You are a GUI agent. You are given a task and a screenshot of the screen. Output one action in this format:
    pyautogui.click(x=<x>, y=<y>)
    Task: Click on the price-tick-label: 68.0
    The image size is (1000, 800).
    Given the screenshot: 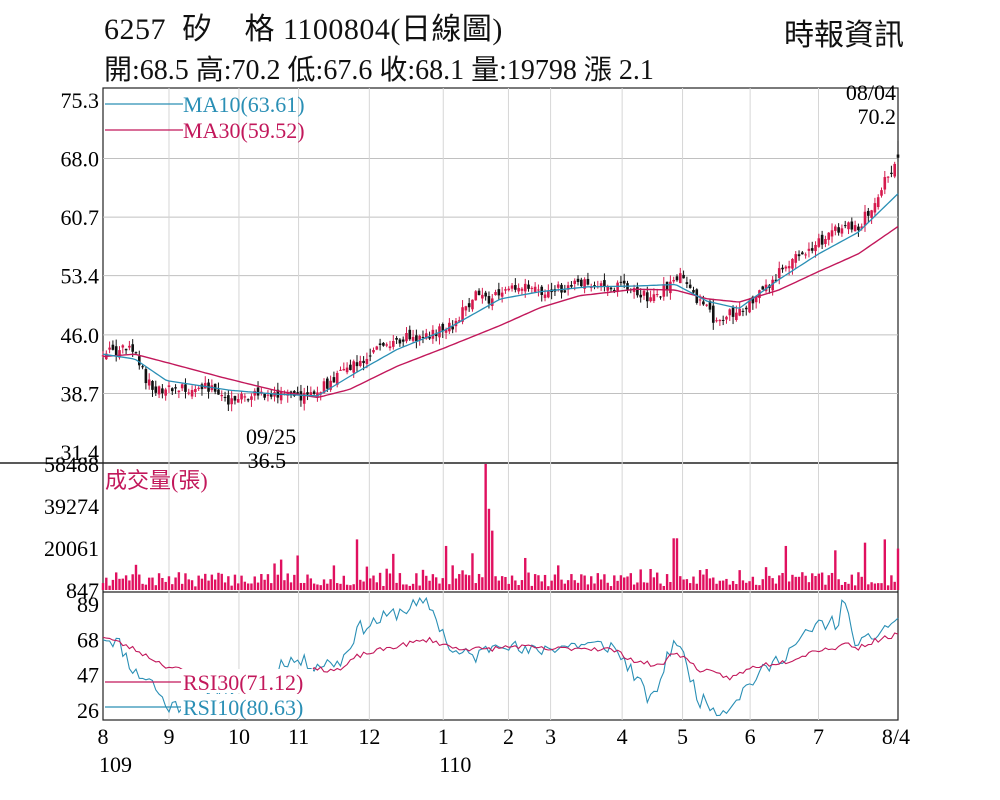 What is the action you would take?
    pyautogui.click(x=80, y=159)
    